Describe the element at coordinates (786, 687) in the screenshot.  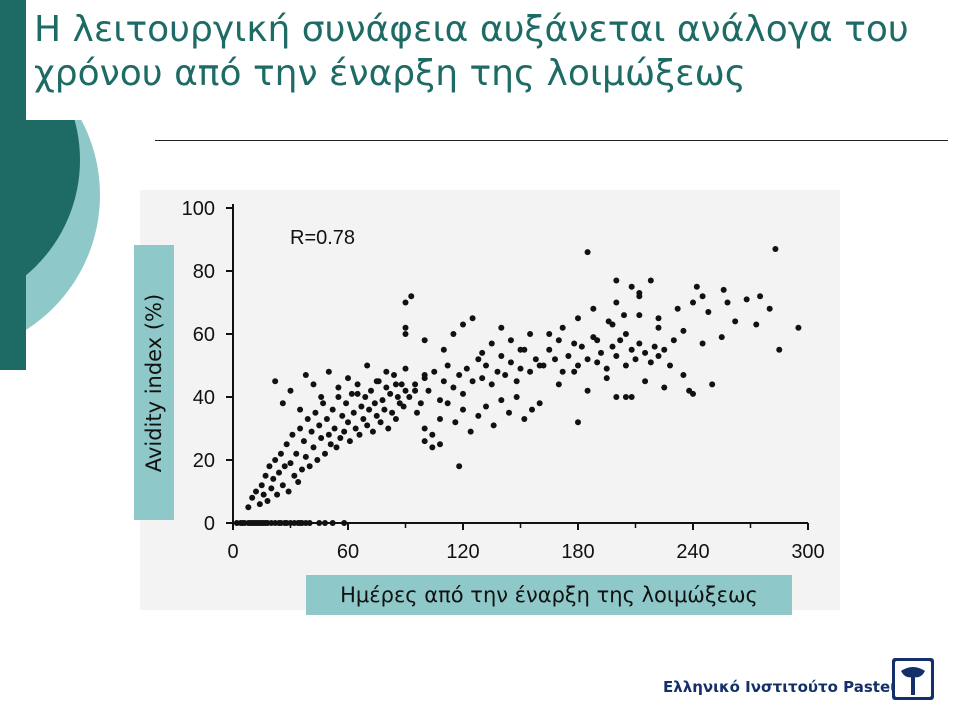
I see `organization-name: Ελληνικό Ινστιτούτο Pasteur` at that location.